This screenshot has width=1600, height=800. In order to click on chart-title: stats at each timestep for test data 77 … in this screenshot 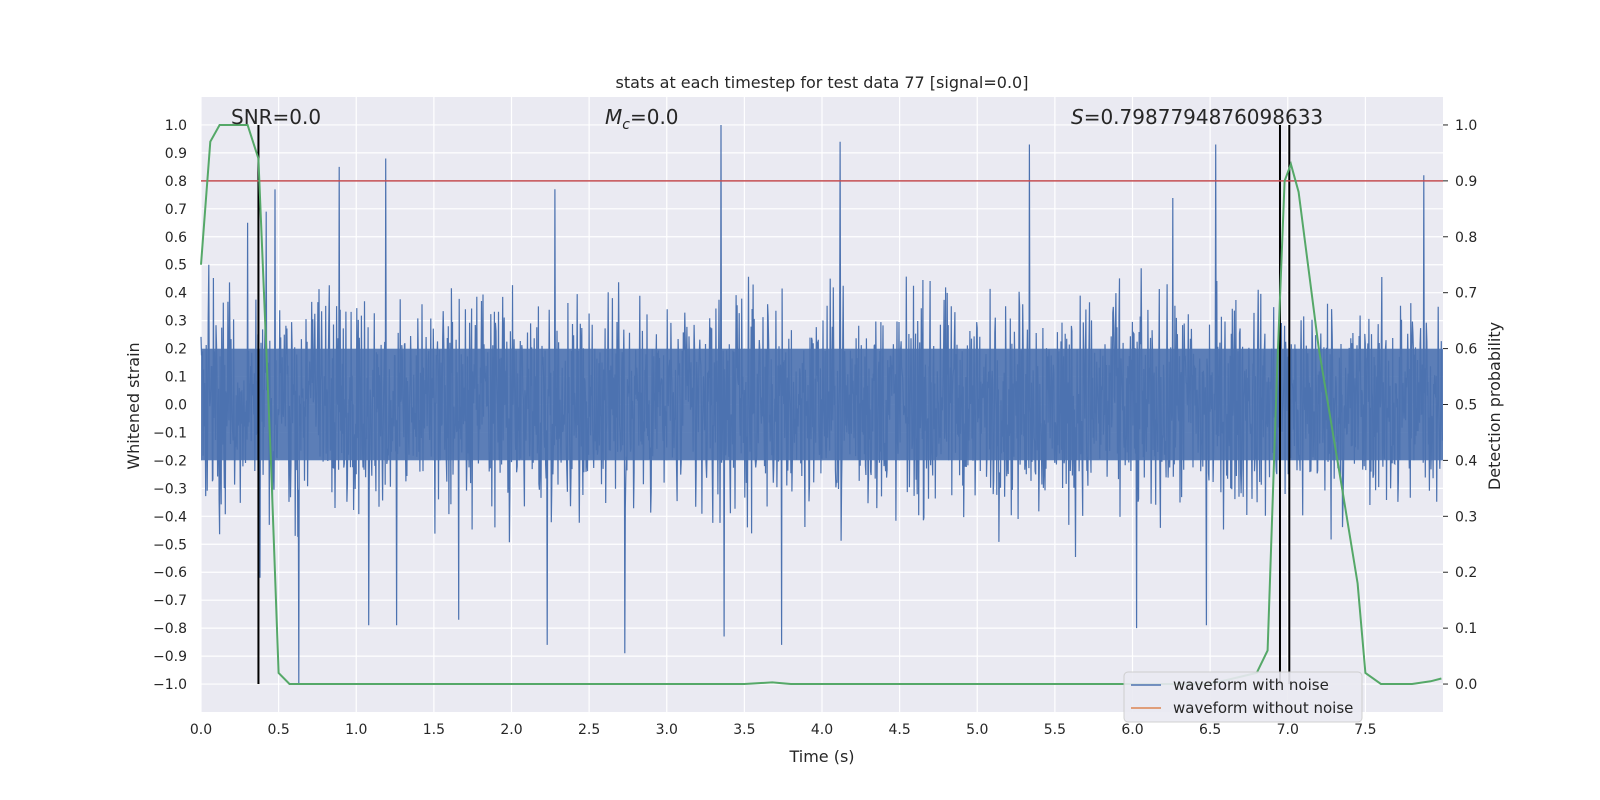, I will do `click(822, 82)`.